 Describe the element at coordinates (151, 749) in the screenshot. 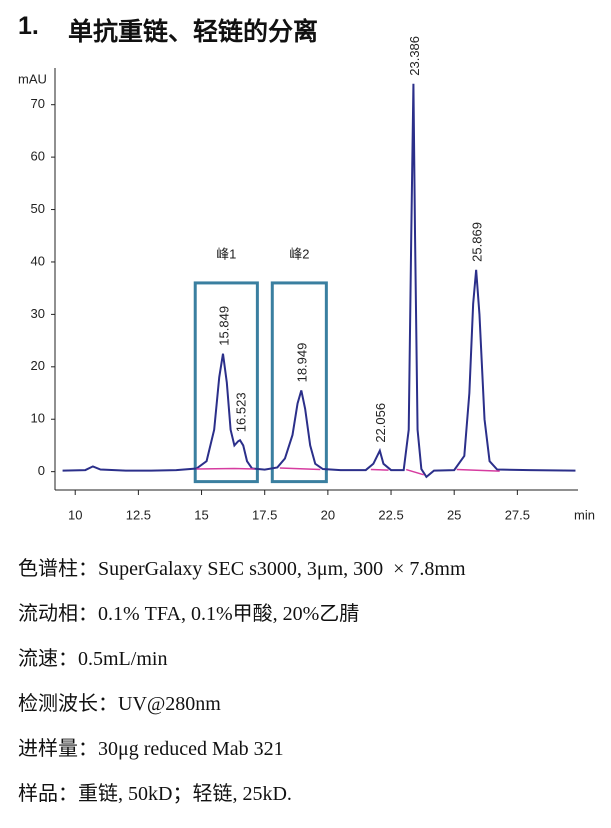

I see `note-line: 进样量：30μg reduced Mab 321` at that location.